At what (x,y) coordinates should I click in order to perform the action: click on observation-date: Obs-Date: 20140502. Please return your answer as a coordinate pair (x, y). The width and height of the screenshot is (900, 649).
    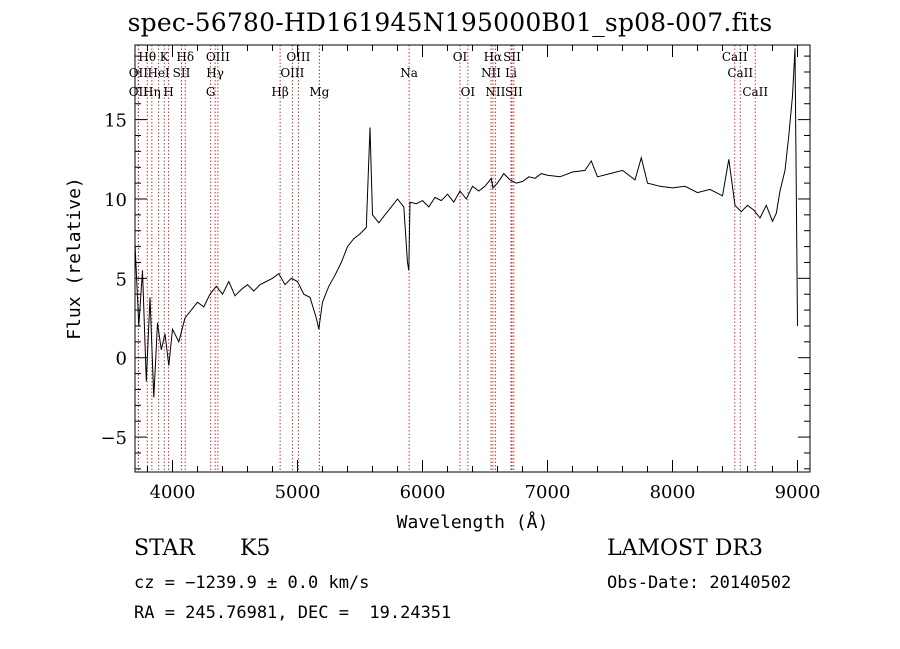
    Looking at the image, I should click on (699, 583).